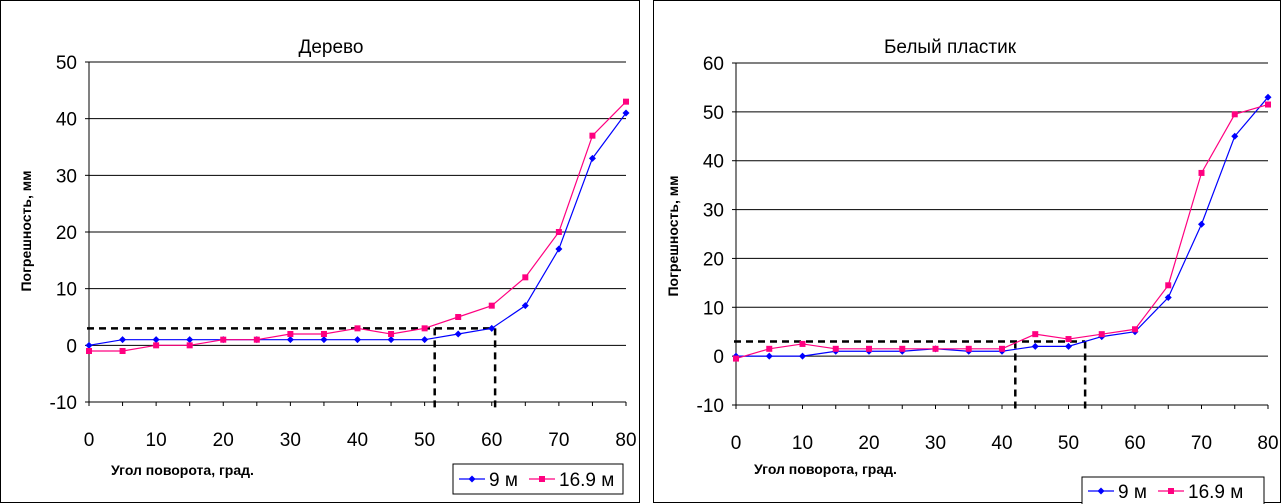 The width and height of the screenshot is (1281, 504). I want to click on legend-label: 9 м, so click(503, 480).